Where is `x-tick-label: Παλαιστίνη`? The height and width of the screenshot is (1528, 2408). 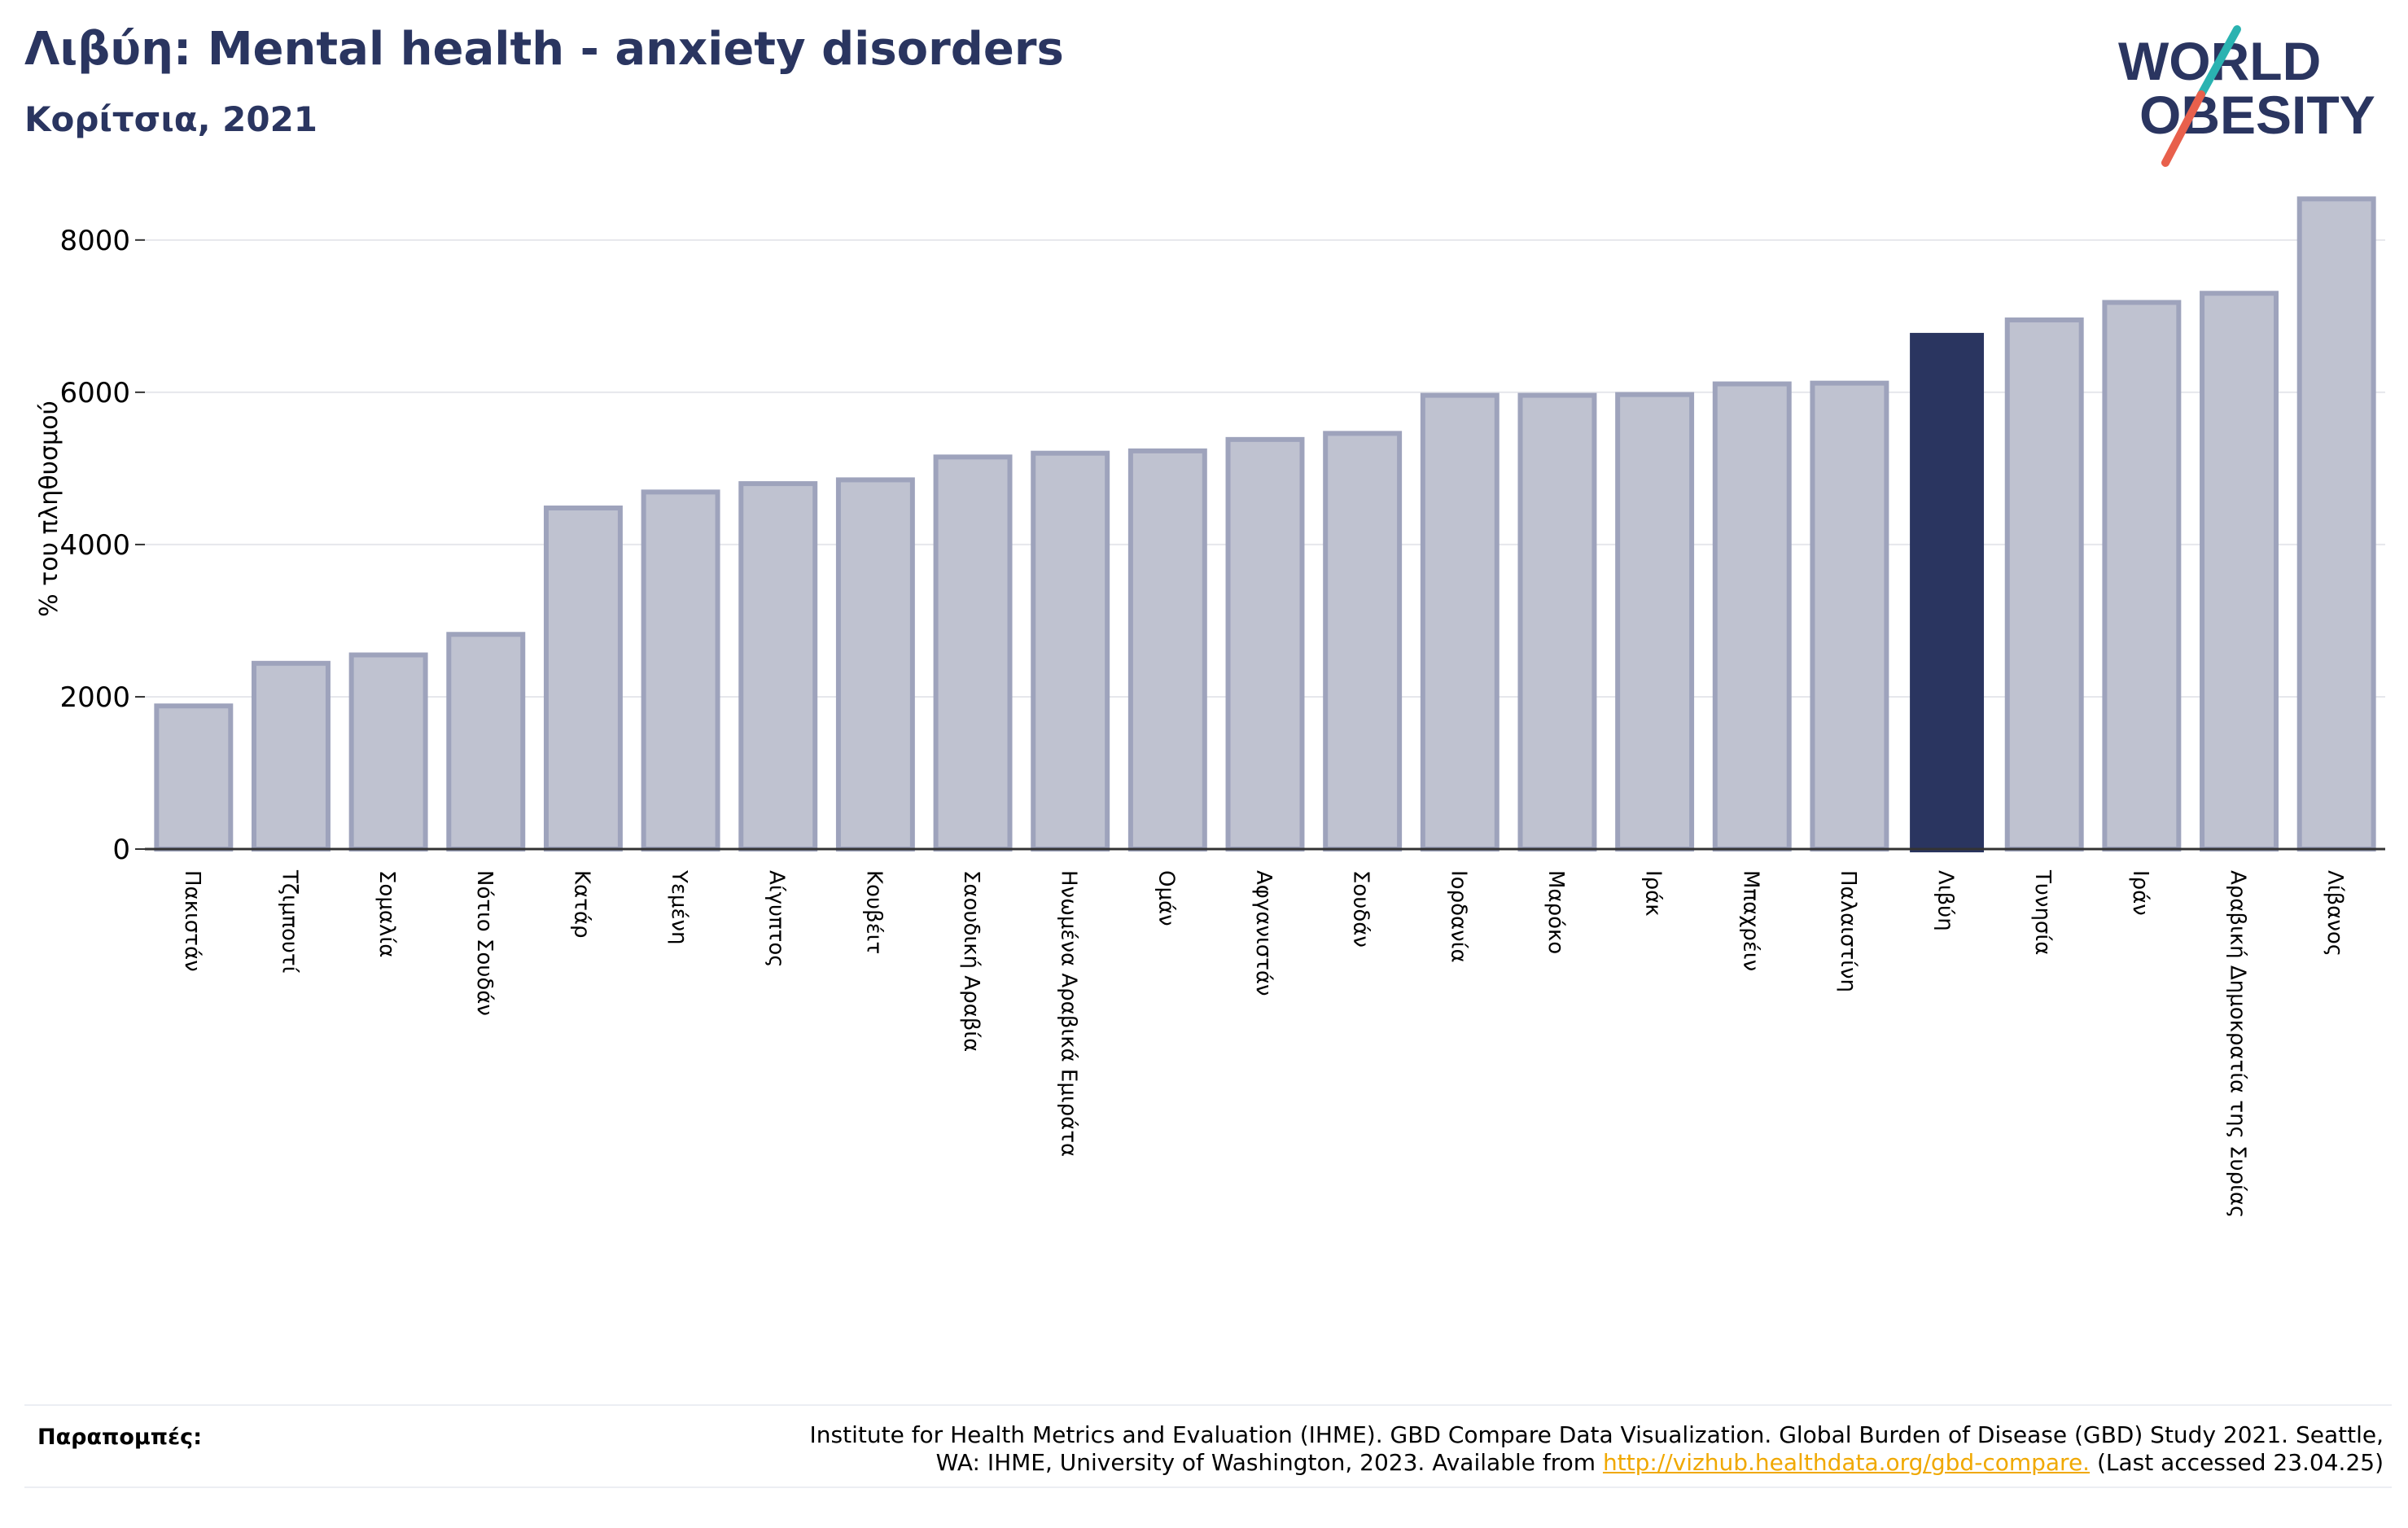
x-tick-label: Παλαιστίνη is located at coordinates (1848, 931).